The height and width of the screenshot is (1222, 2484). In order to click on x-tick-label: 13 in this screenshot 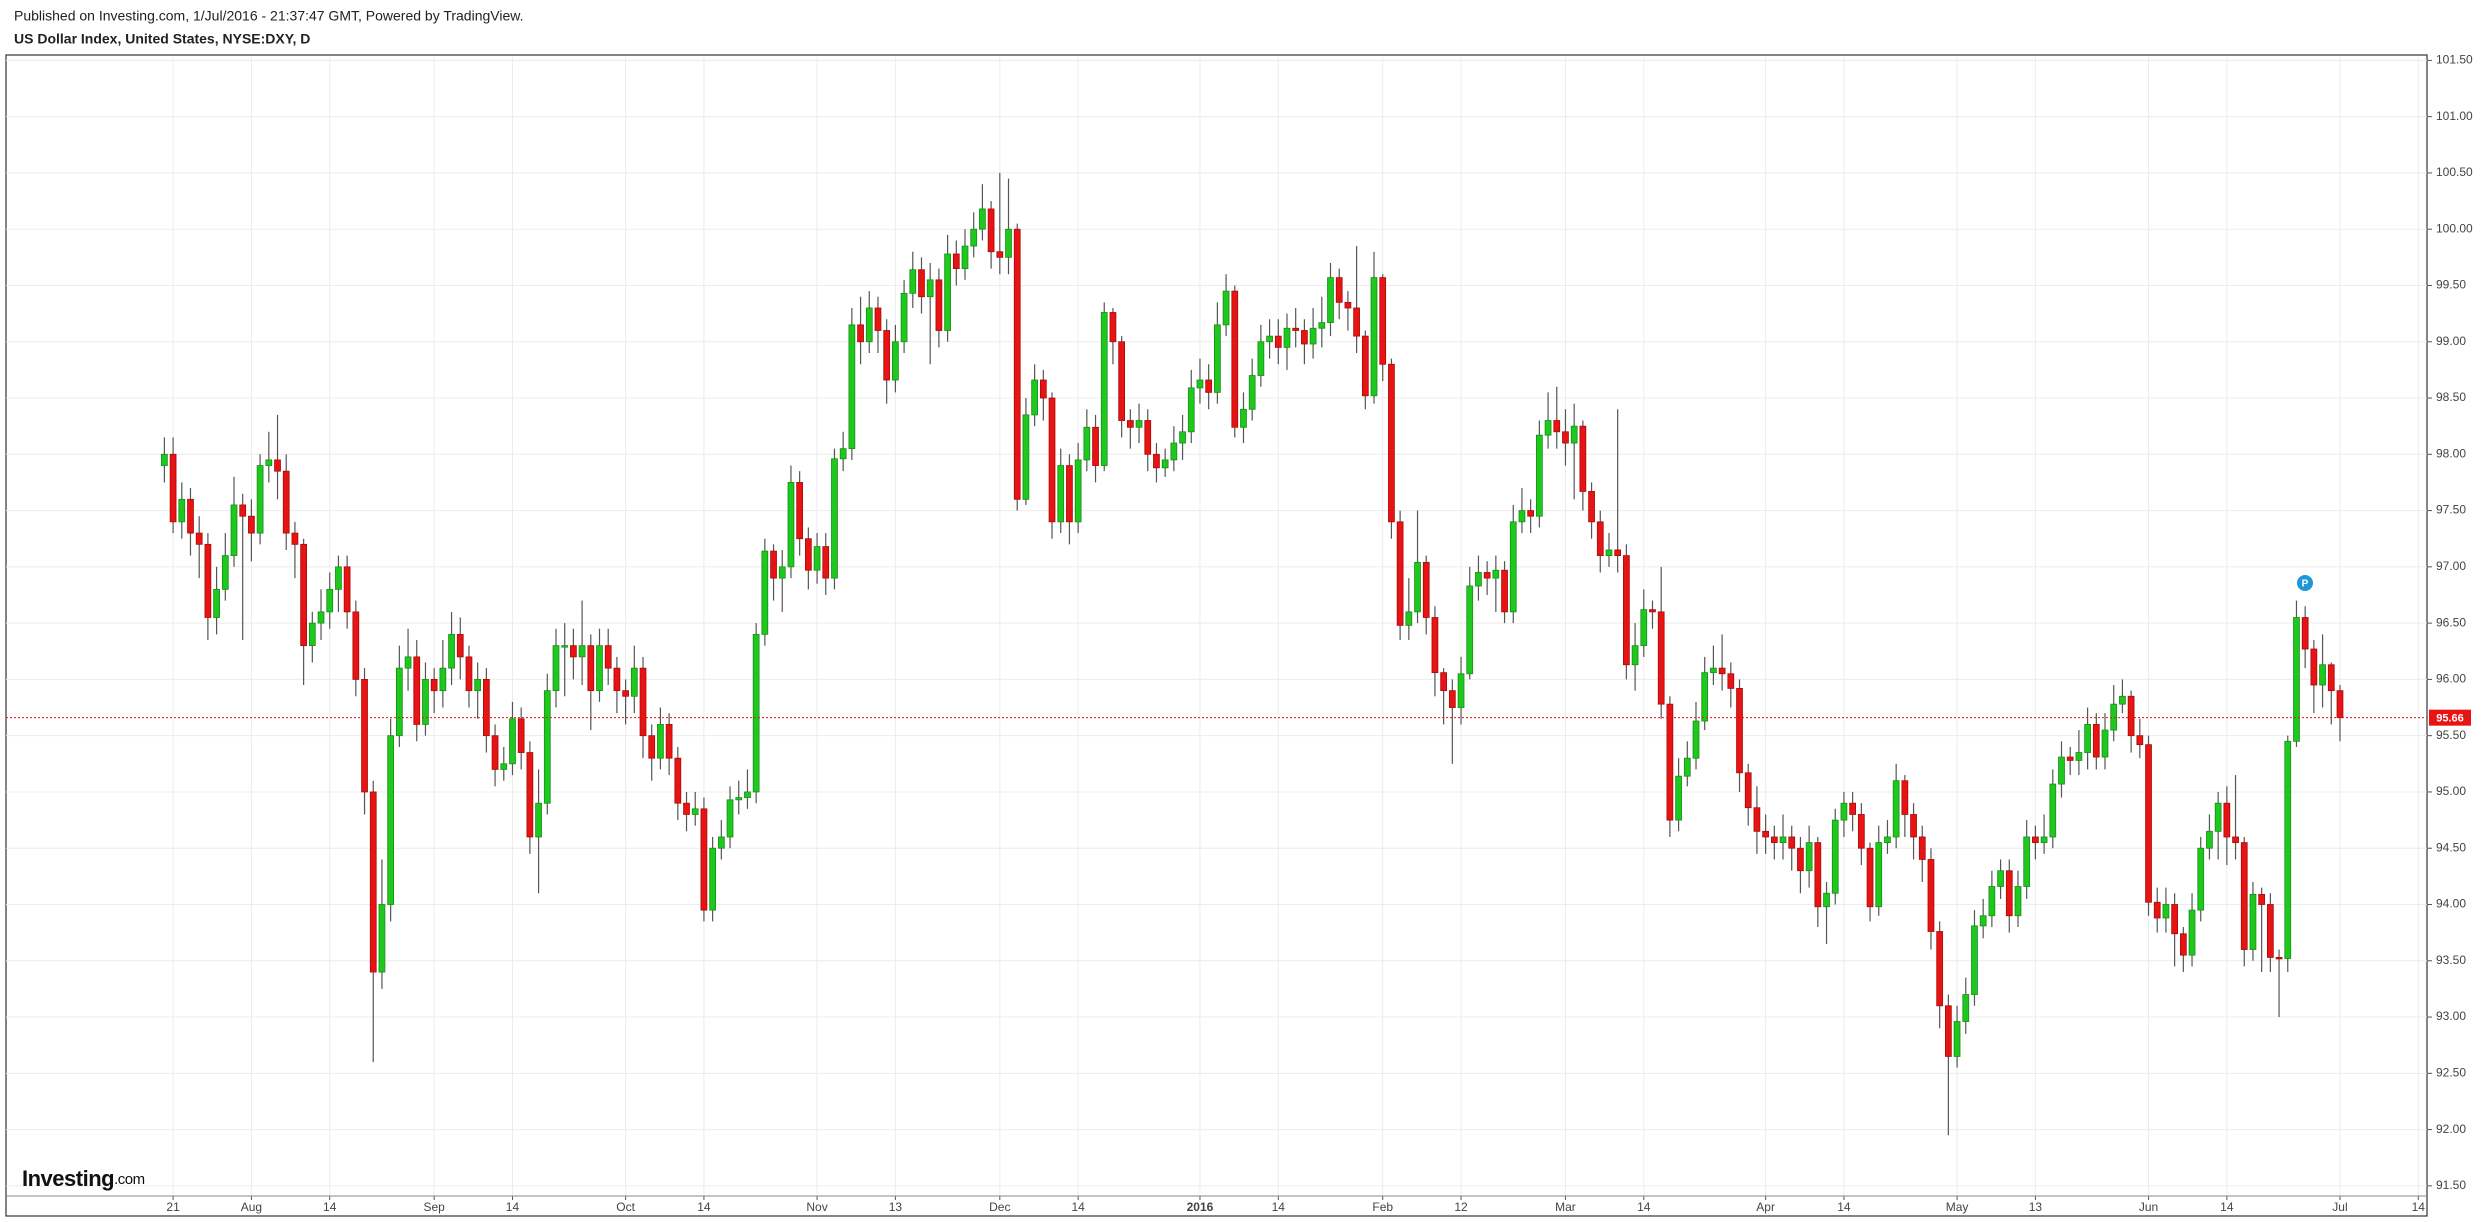, I will do `click(896, 1207)`.